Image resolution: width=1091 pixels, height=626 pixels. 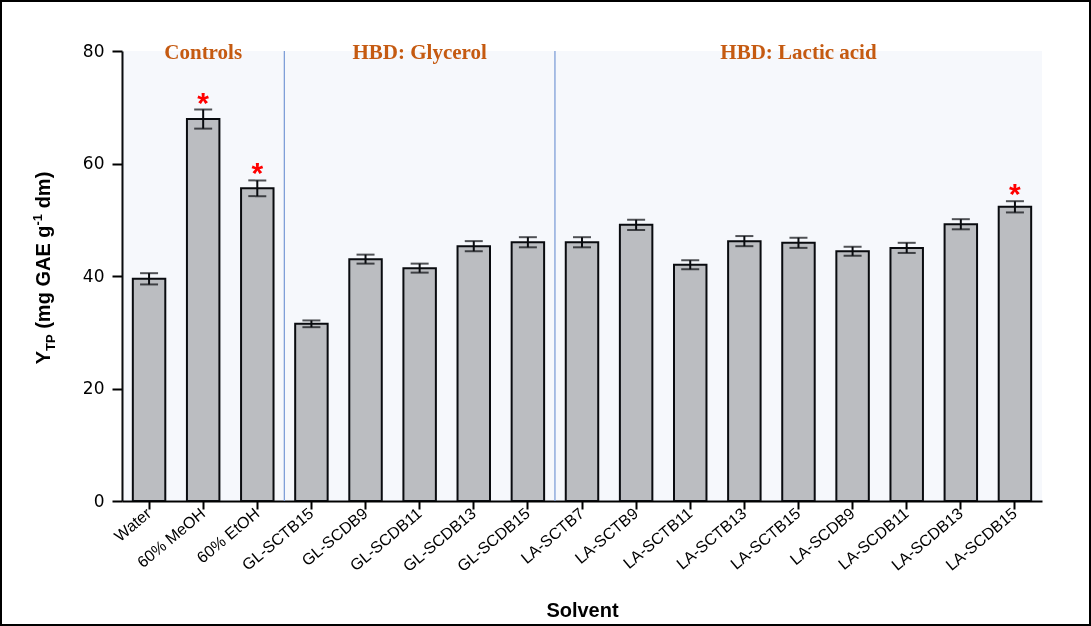 What do you see at coordinates (99, 500) in the screenshot?
I see `y-tick-label: 0` at bounding box center [99, 500].